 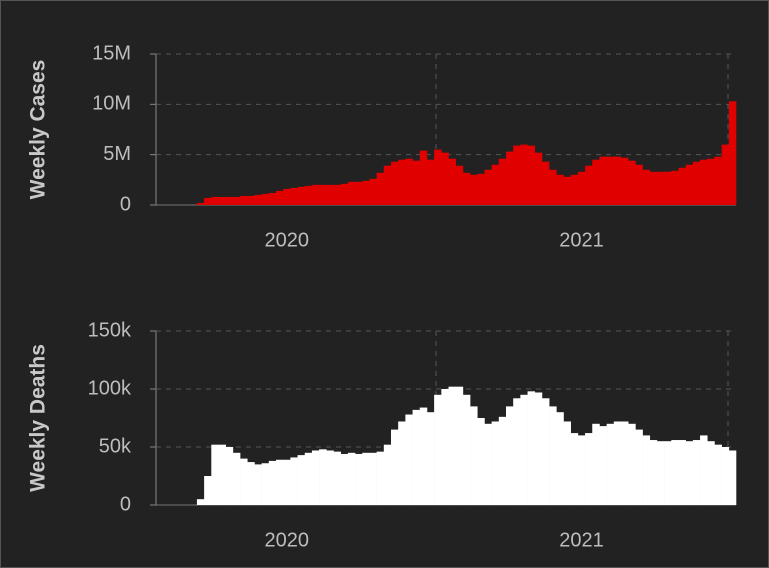 What do you see at coordinates (115, 446) in the screenshot?
I see `y-tick-label: 50k` at bounding box center [115, 446].